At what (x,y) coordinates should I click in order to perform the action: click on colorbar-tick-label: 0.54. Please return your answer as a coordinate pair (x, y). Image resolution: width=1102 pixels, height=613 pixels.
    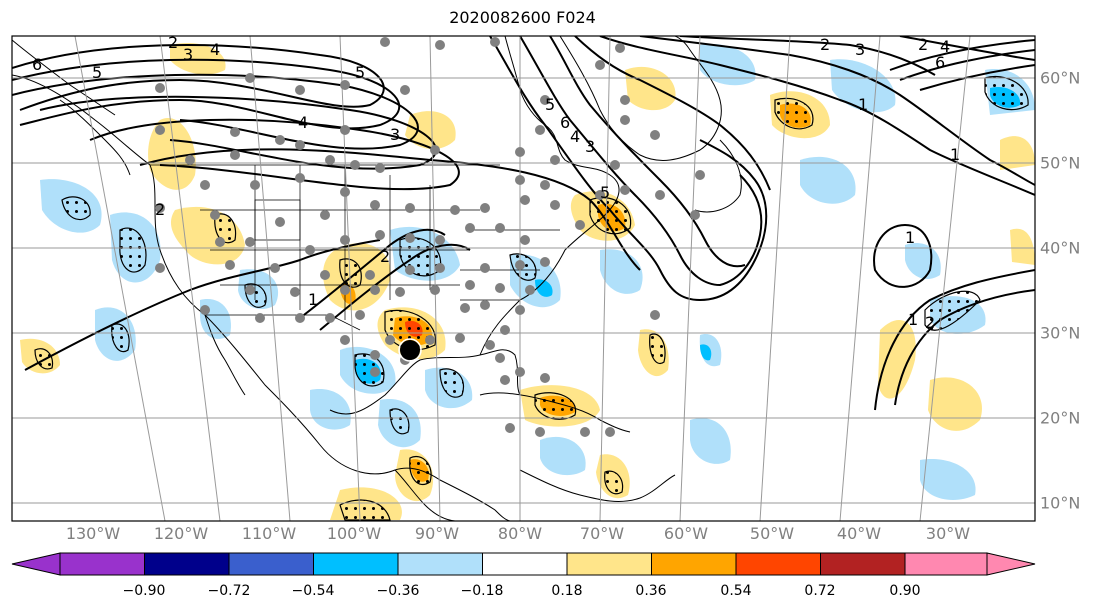
    Looking at the image, I should click on (736, 591).